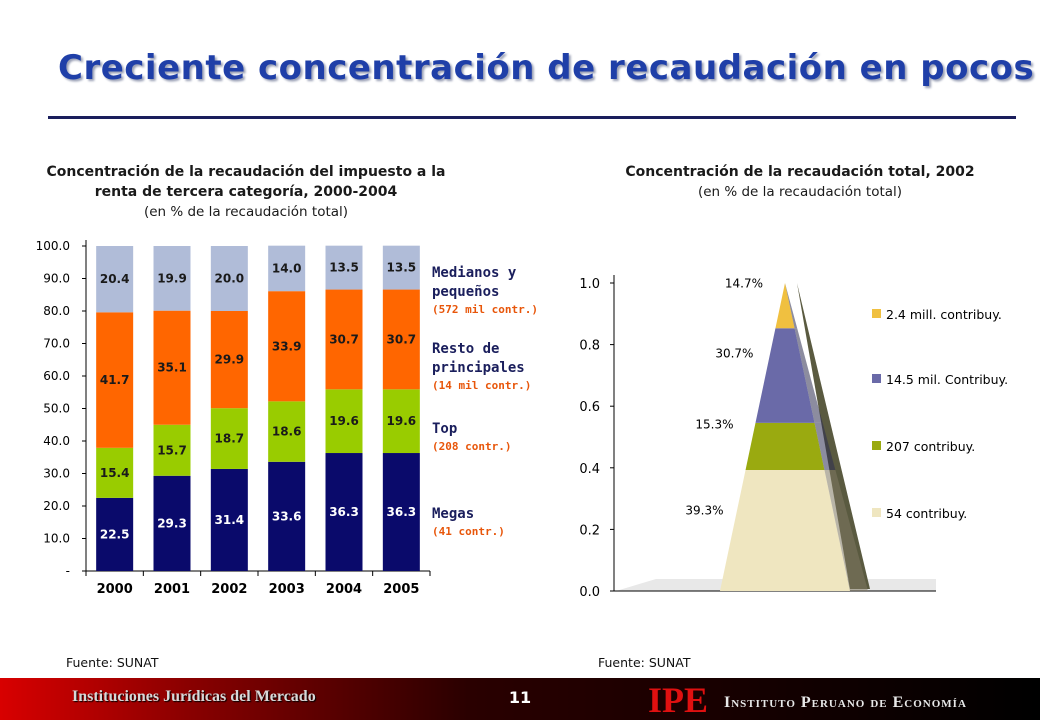 Image resolution: width=1040 pixels, height=720 pixels. I want to click on y-tick-label: 90.0, so click(56, 279).